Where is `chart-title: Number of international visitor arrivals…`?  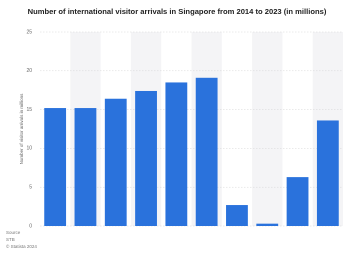
chart-title: Number of international visitor arrivals… is located at coordinates (177, 11).